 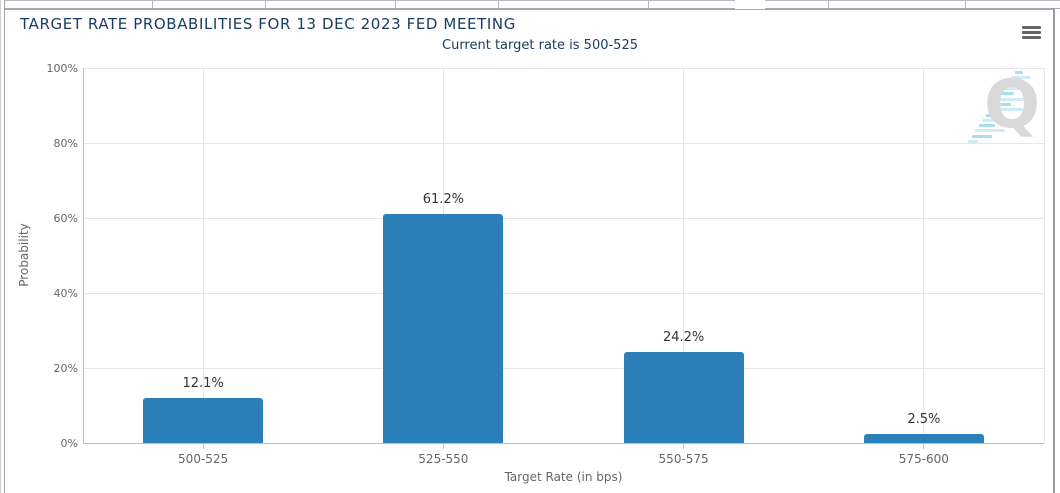 I want to click on y-axis-title: Probability, so click(x=24, y=255).